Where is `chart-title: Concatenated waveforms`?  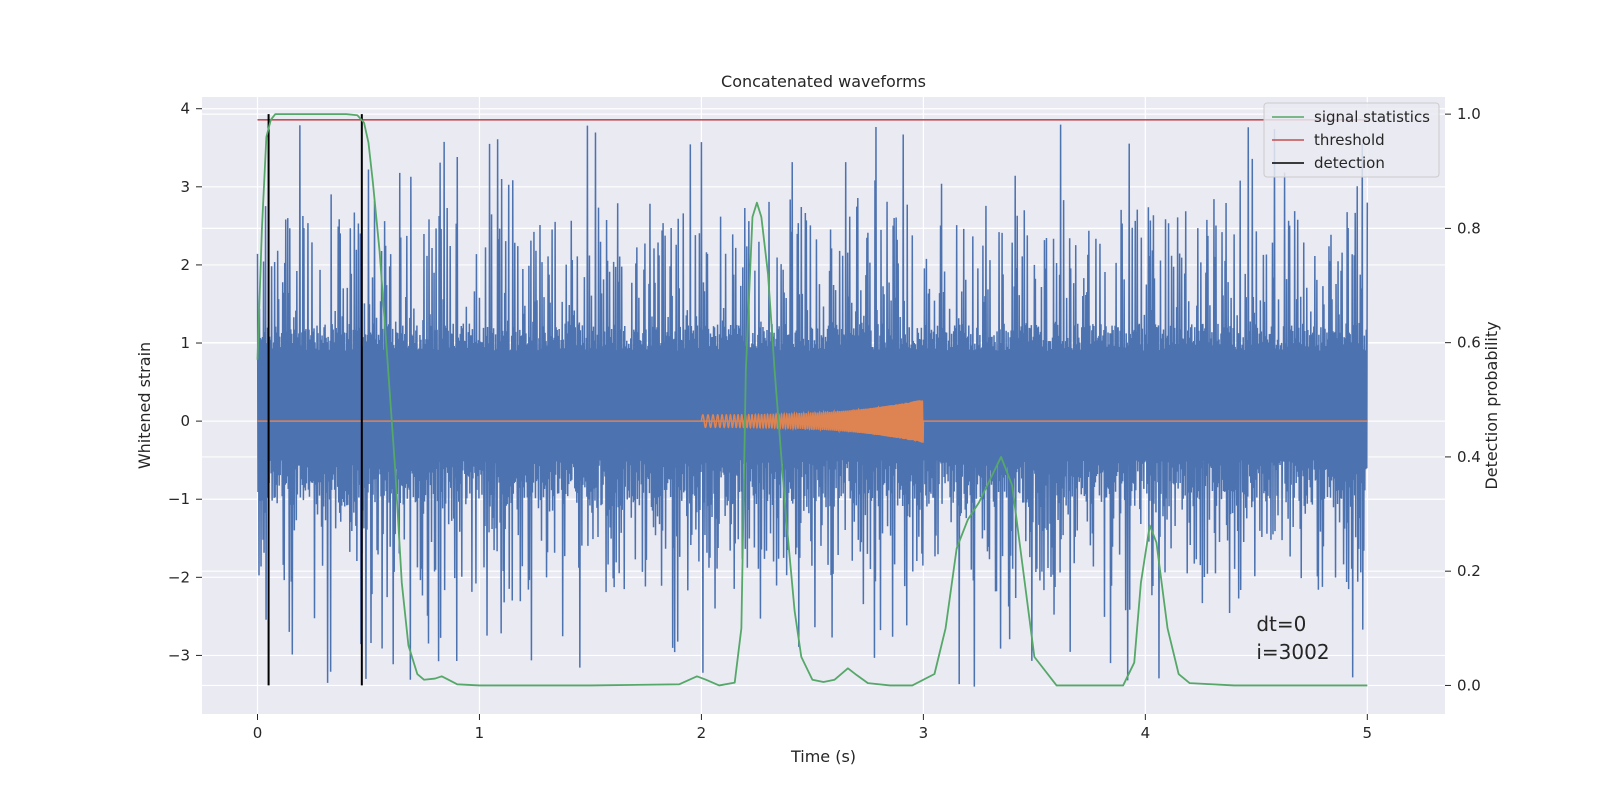 chart-title: Concatenated waveforms is located at coordinates (823, 81).